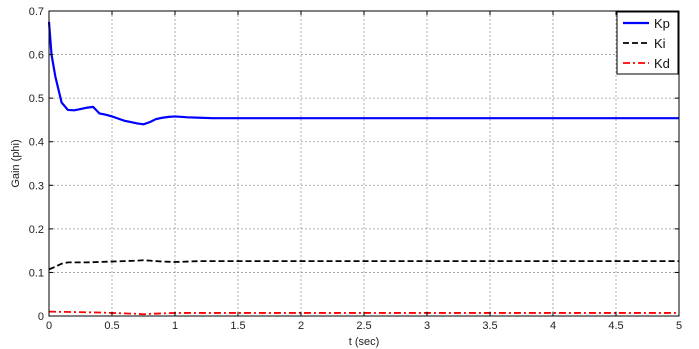  I want to click on series-kd-line, so click(363, 313).